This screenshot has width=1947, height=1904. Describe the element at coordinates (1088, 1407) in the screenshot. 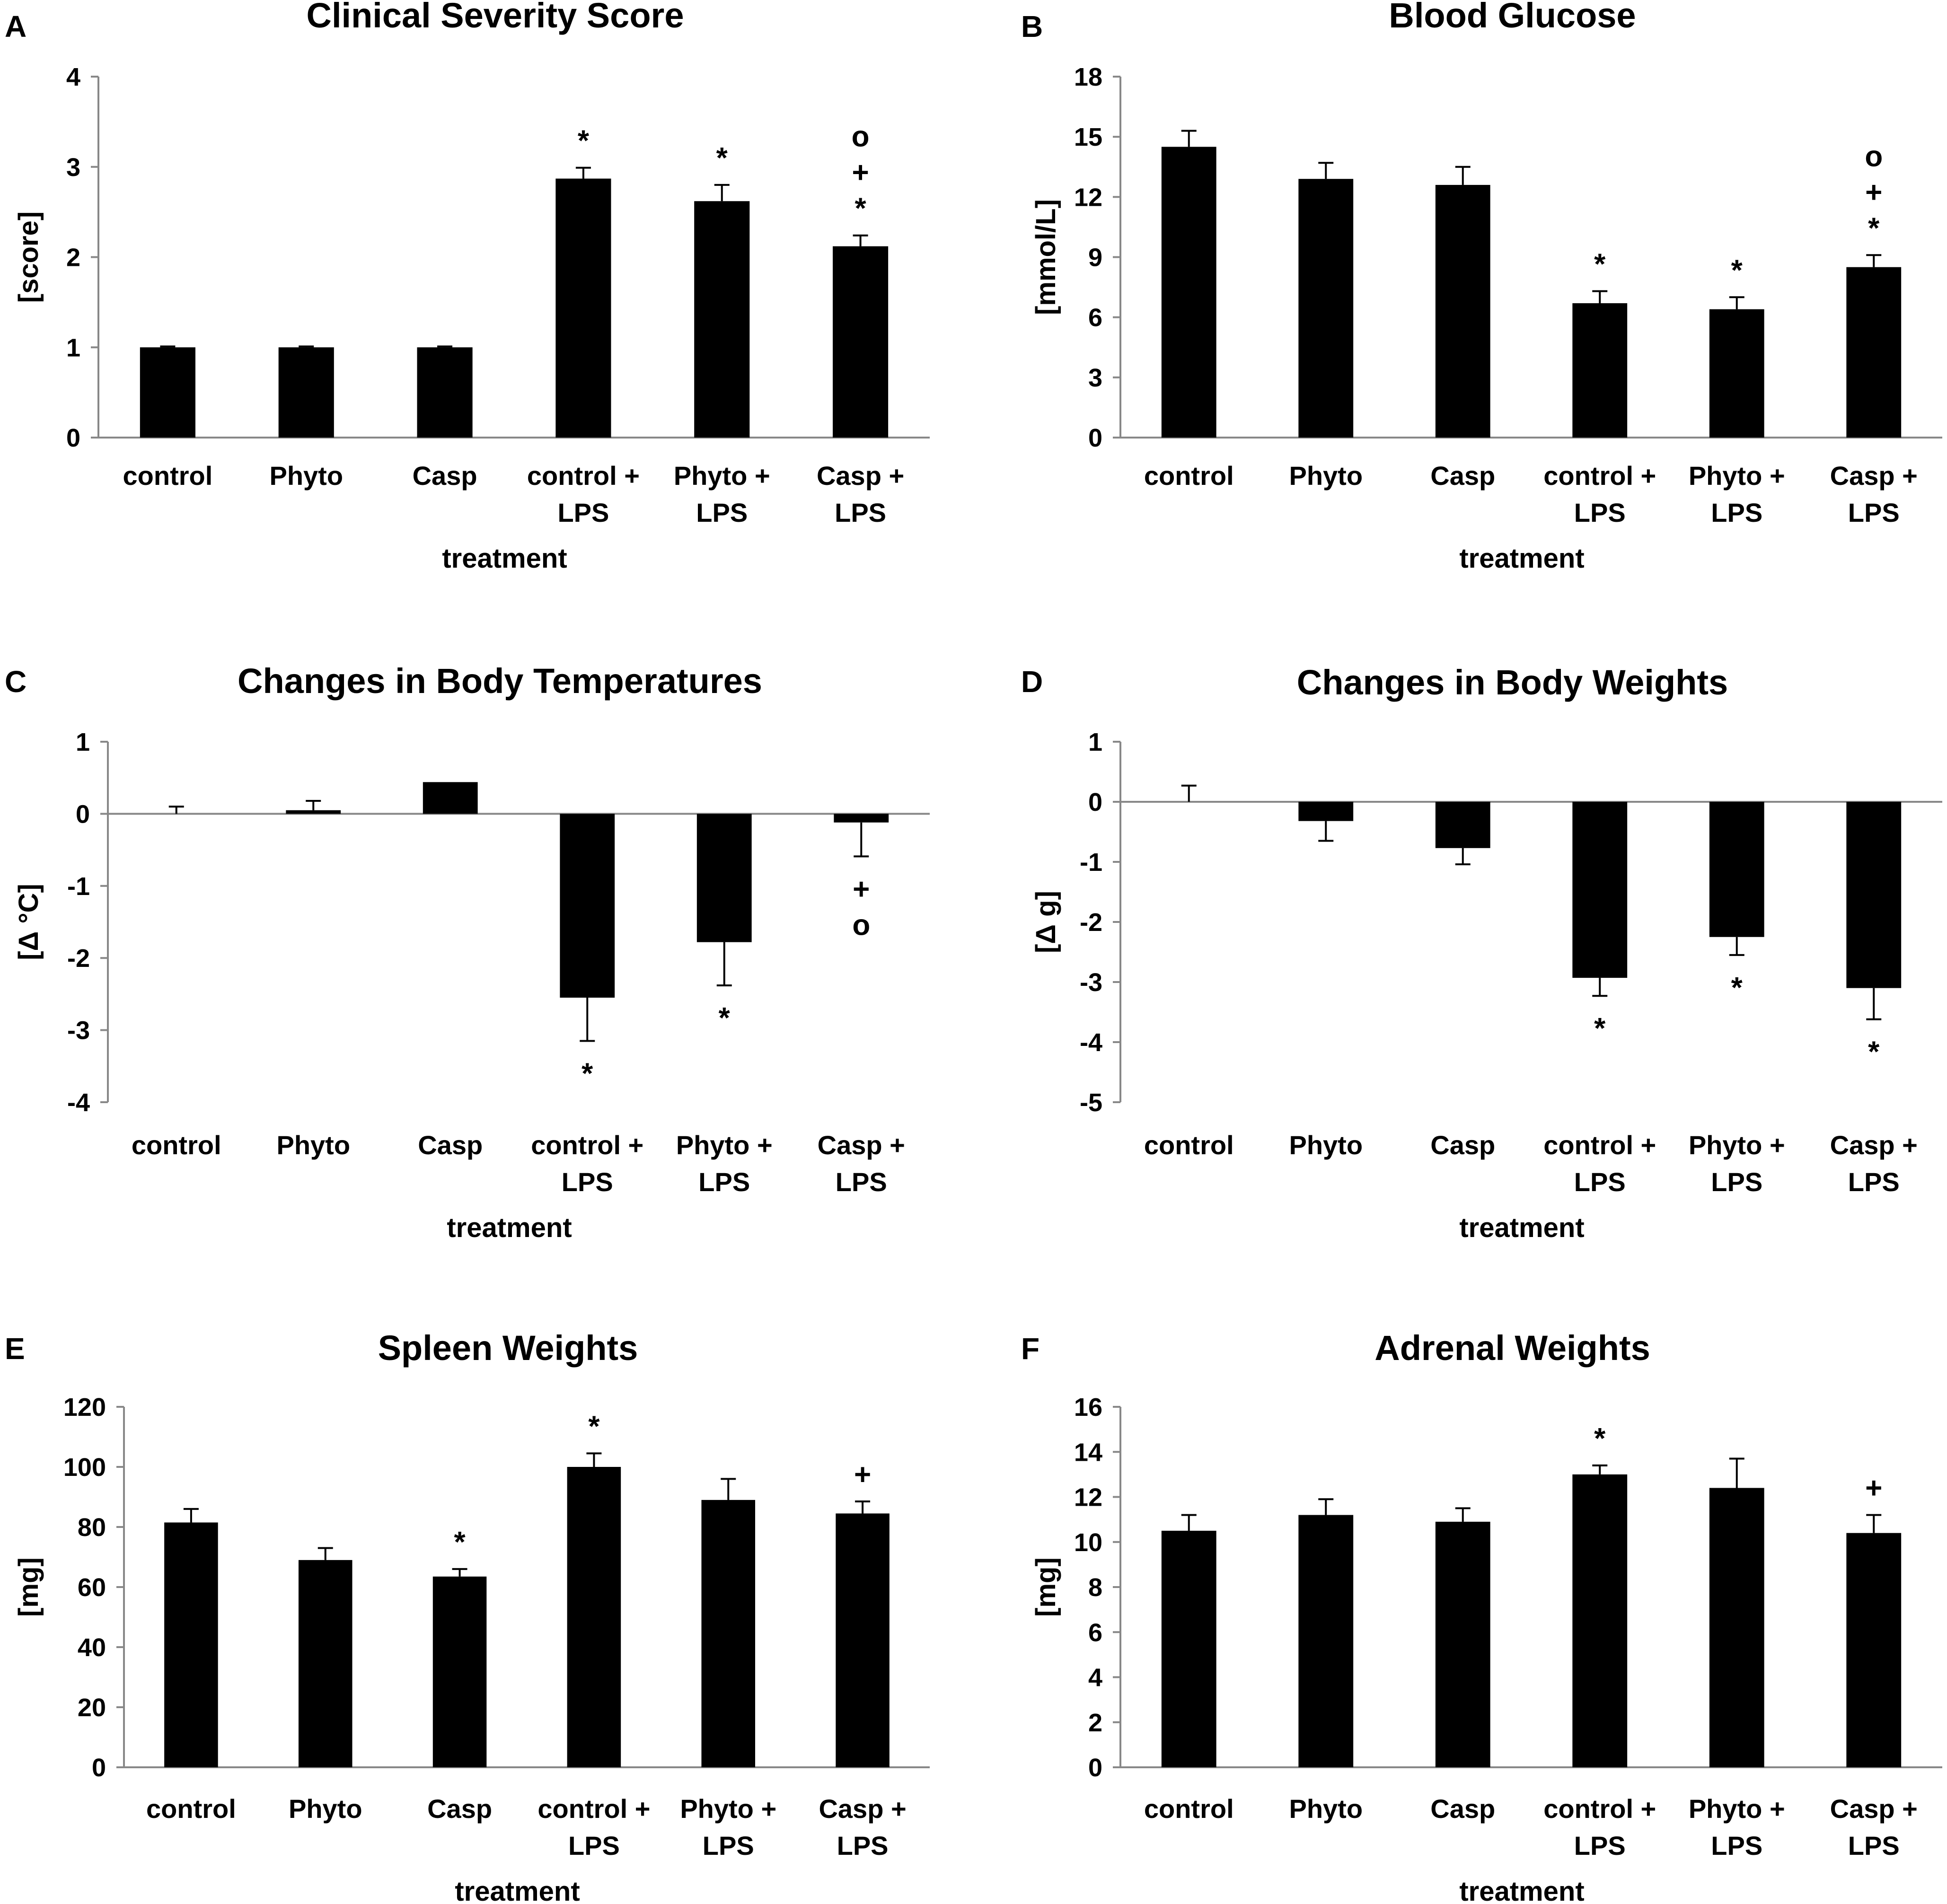

I see `y-tick-label: 16` at that location.